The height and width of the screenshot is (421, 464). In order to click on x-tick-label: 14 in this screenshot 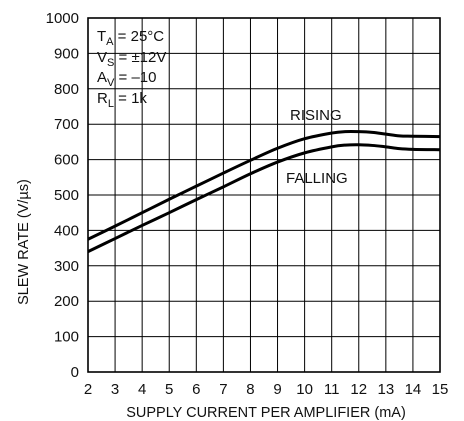, I will do `click(413, 389)`.